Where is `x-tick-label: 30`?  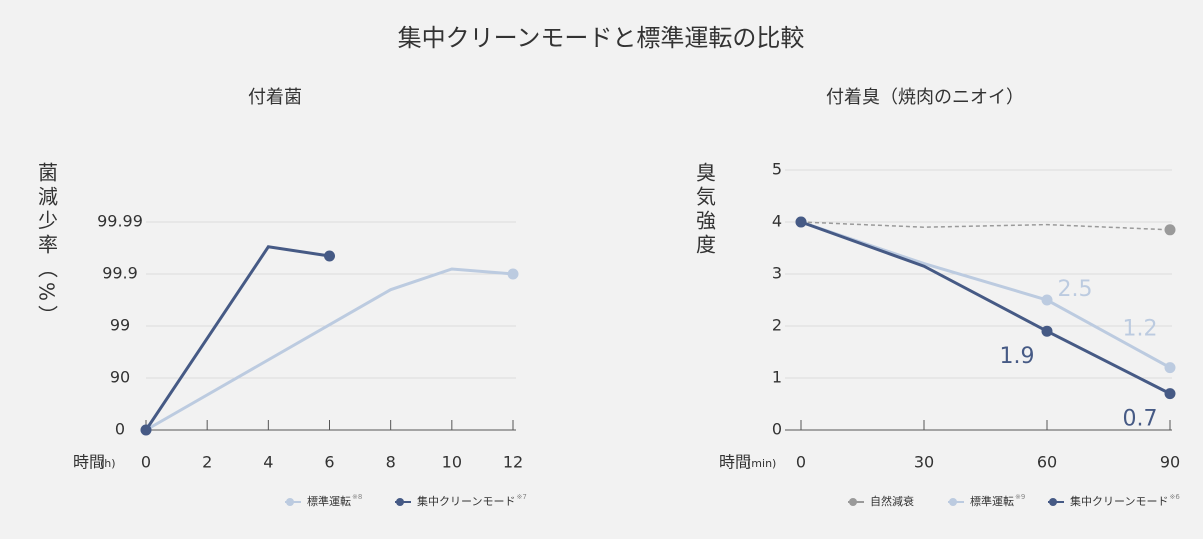
x-tick-label: 30 is located at coordinates (924, 462).